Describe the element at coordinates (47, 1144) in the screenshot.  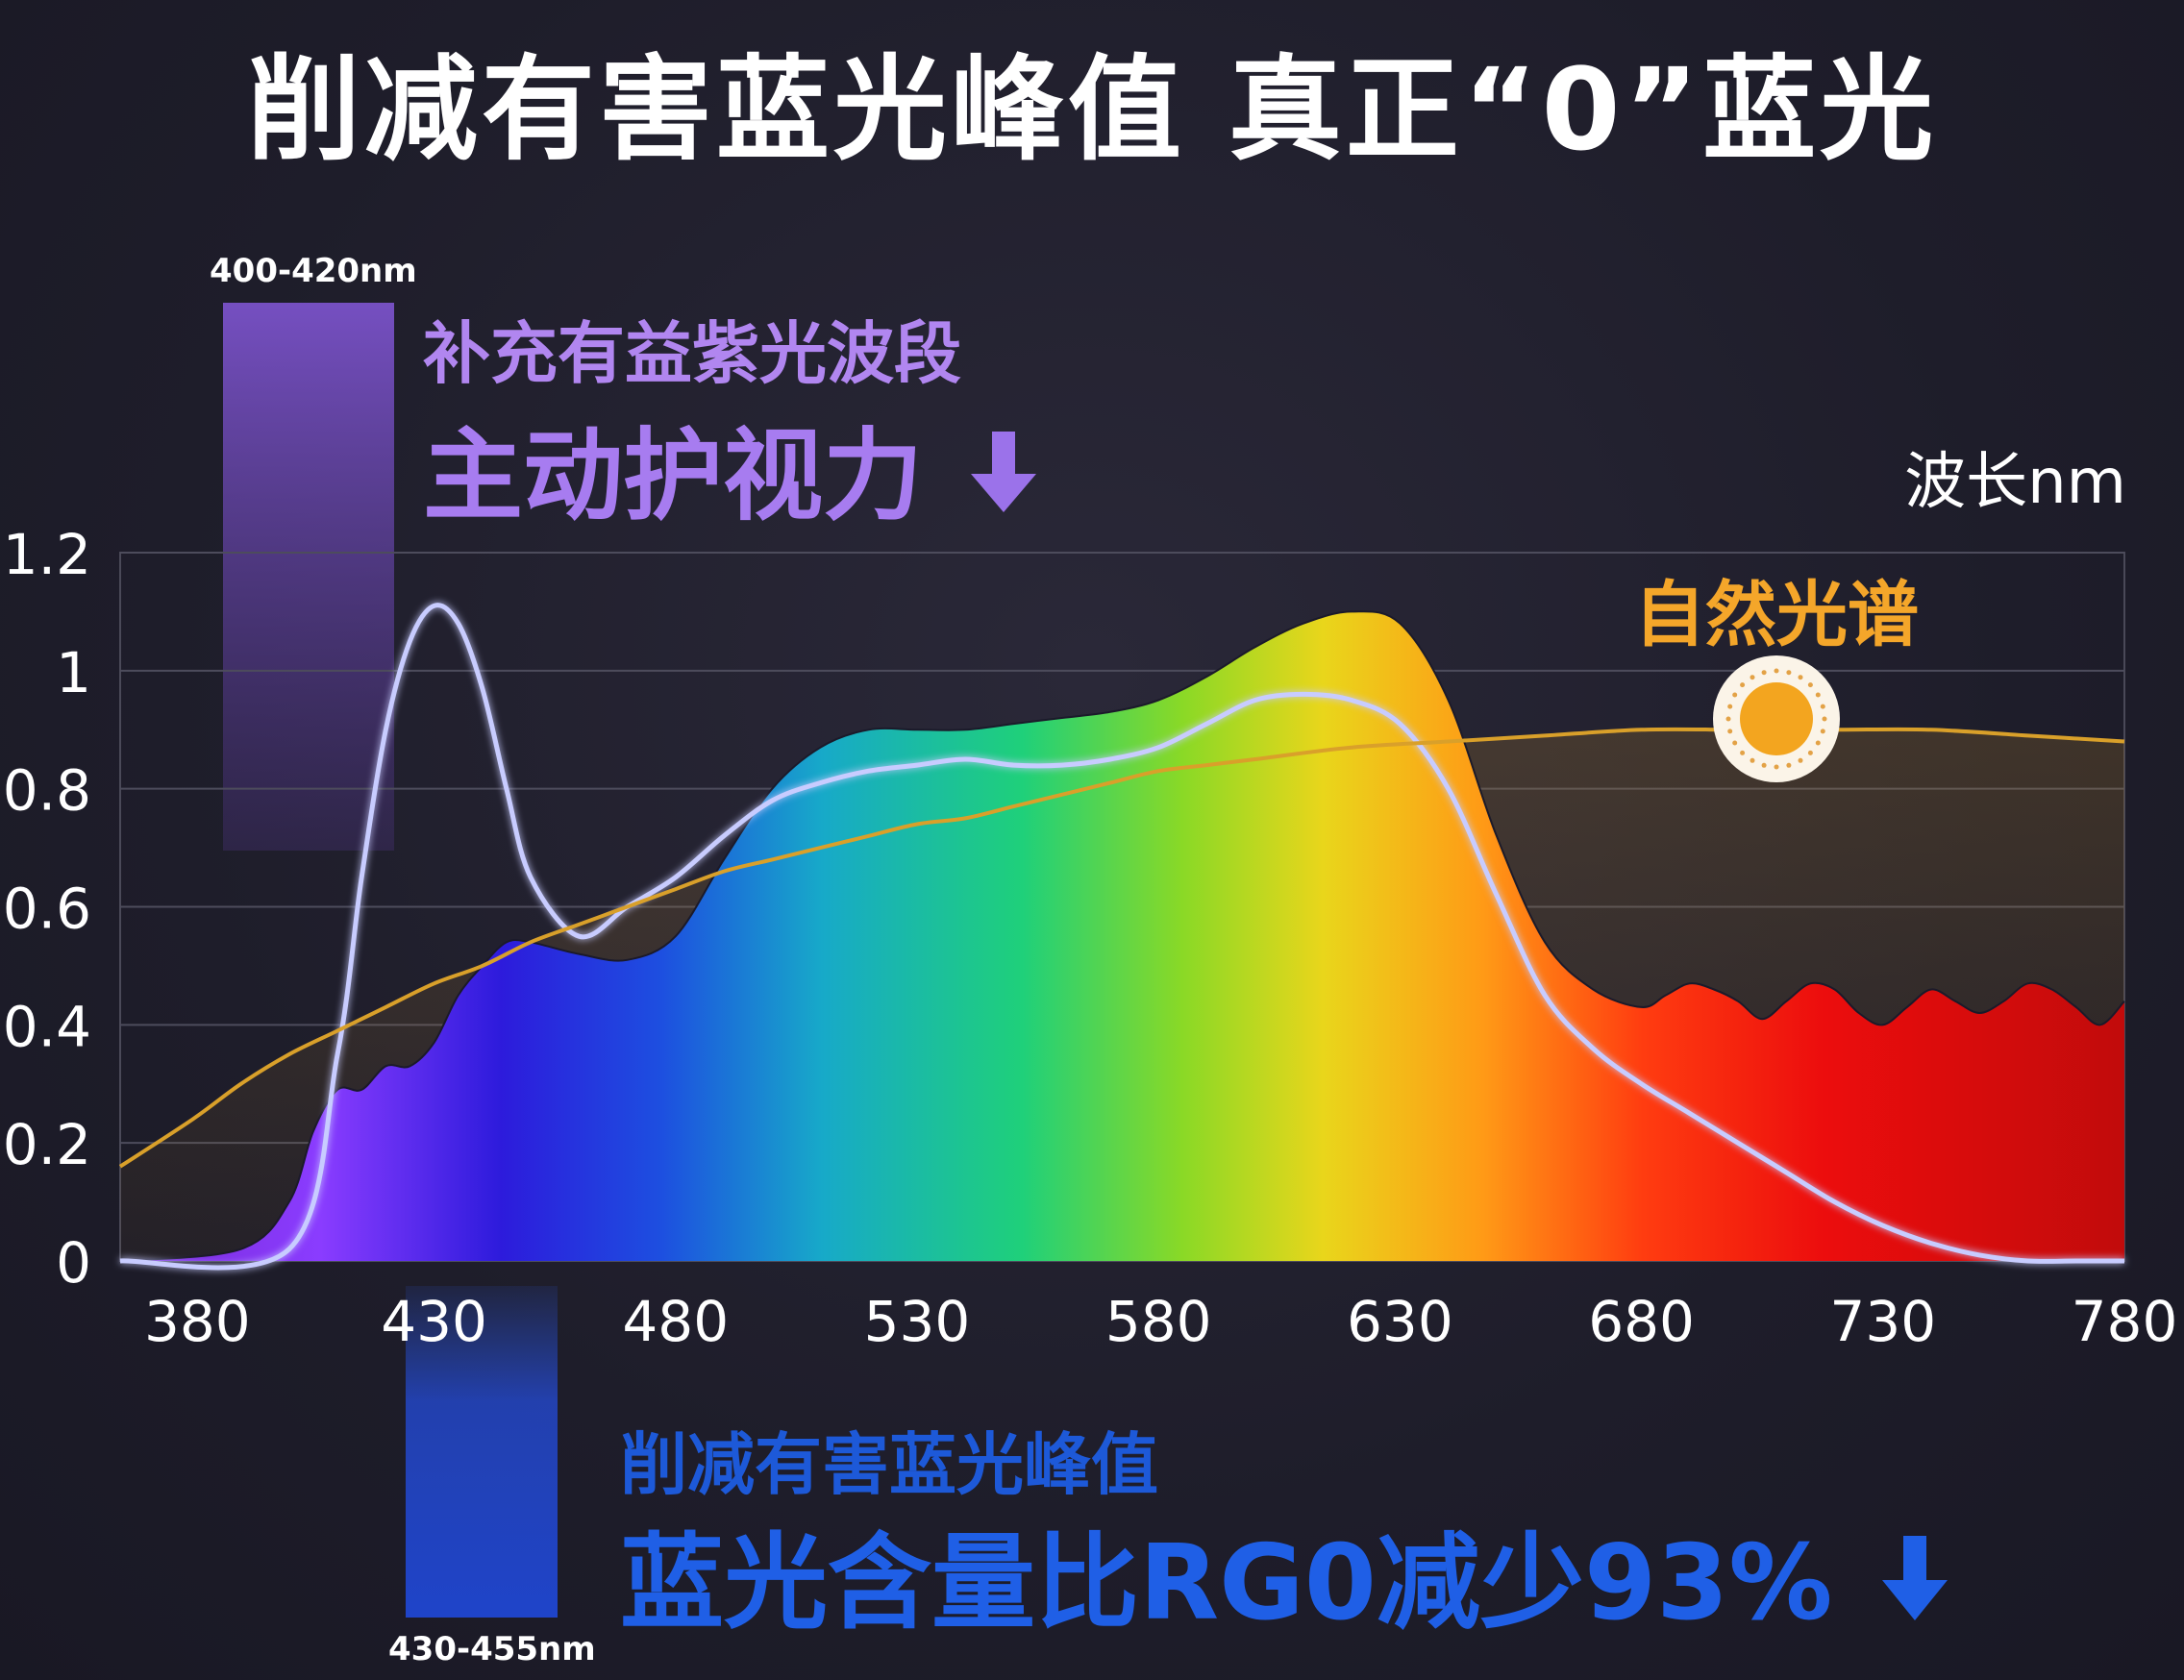
I see `y-tick-label: 0.2` at that location.